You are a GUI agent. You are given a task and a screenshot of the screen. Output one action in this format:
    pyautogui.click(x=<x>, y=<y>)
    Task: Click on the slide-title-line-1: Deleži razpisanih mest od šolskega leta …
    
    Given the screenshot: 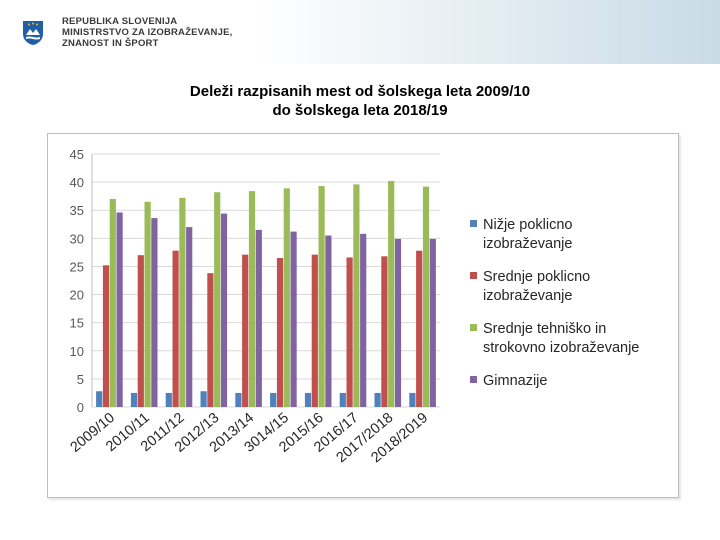 What is the action you would take?
    pyautogui.click(x=360, y=91)
    